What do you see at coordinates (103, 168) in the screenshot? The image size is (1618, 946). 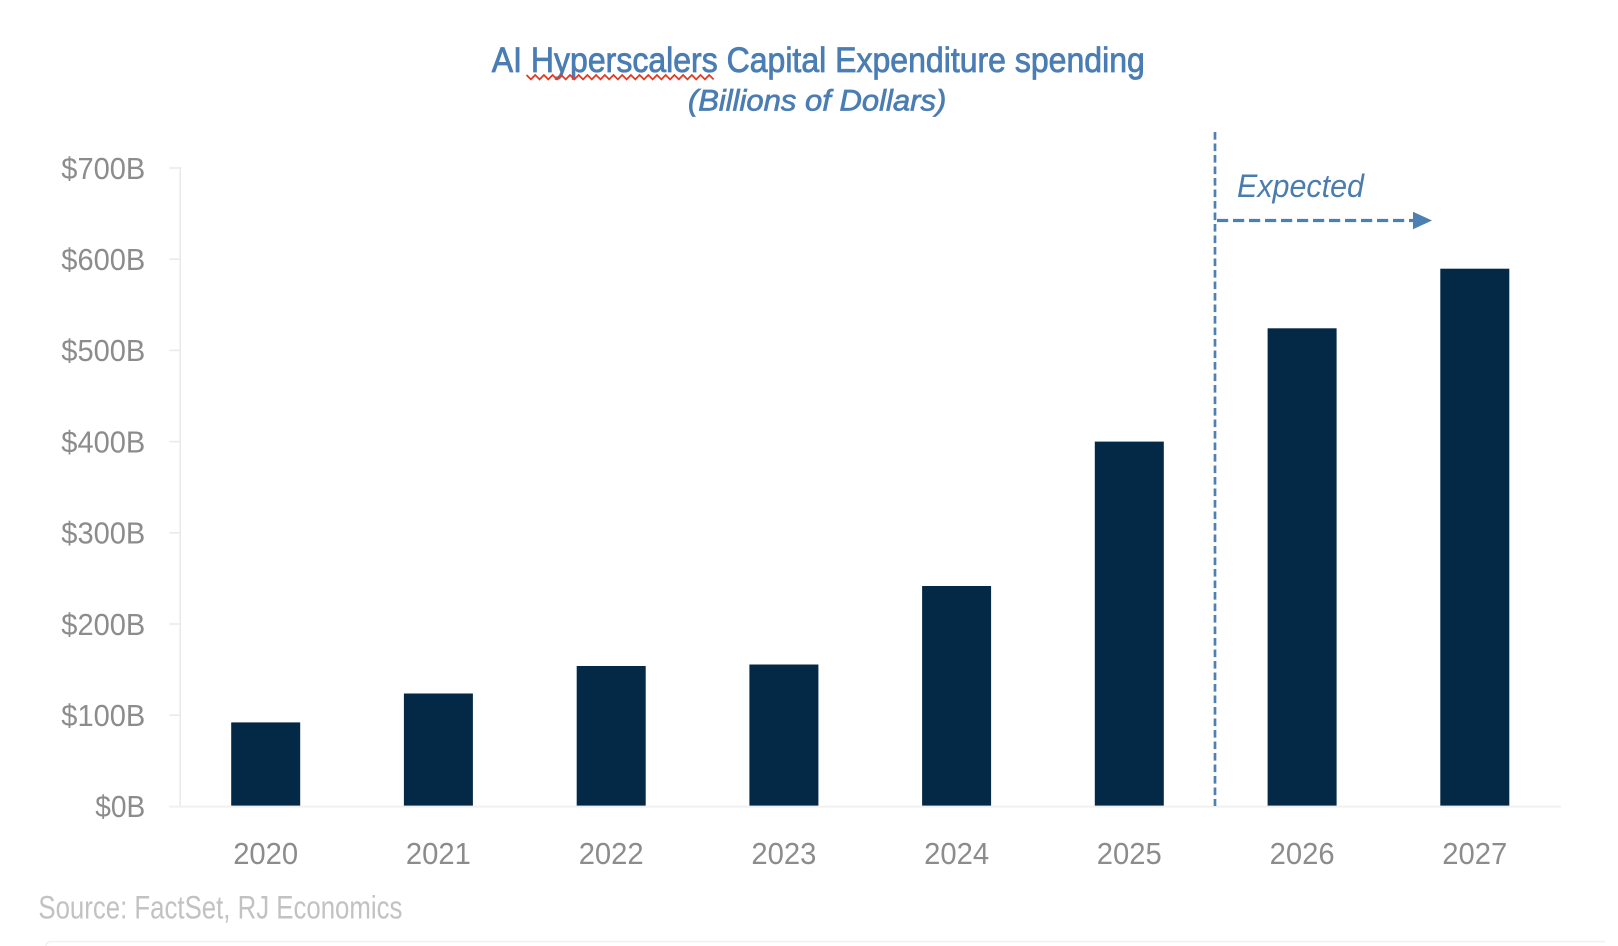 I see `svg-text: $700B` at bounding box center [103, 168].